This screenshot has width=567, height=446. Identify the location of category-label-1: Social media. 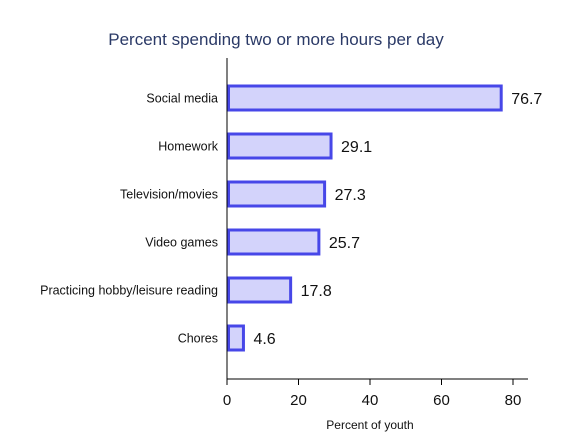
(182, 99).